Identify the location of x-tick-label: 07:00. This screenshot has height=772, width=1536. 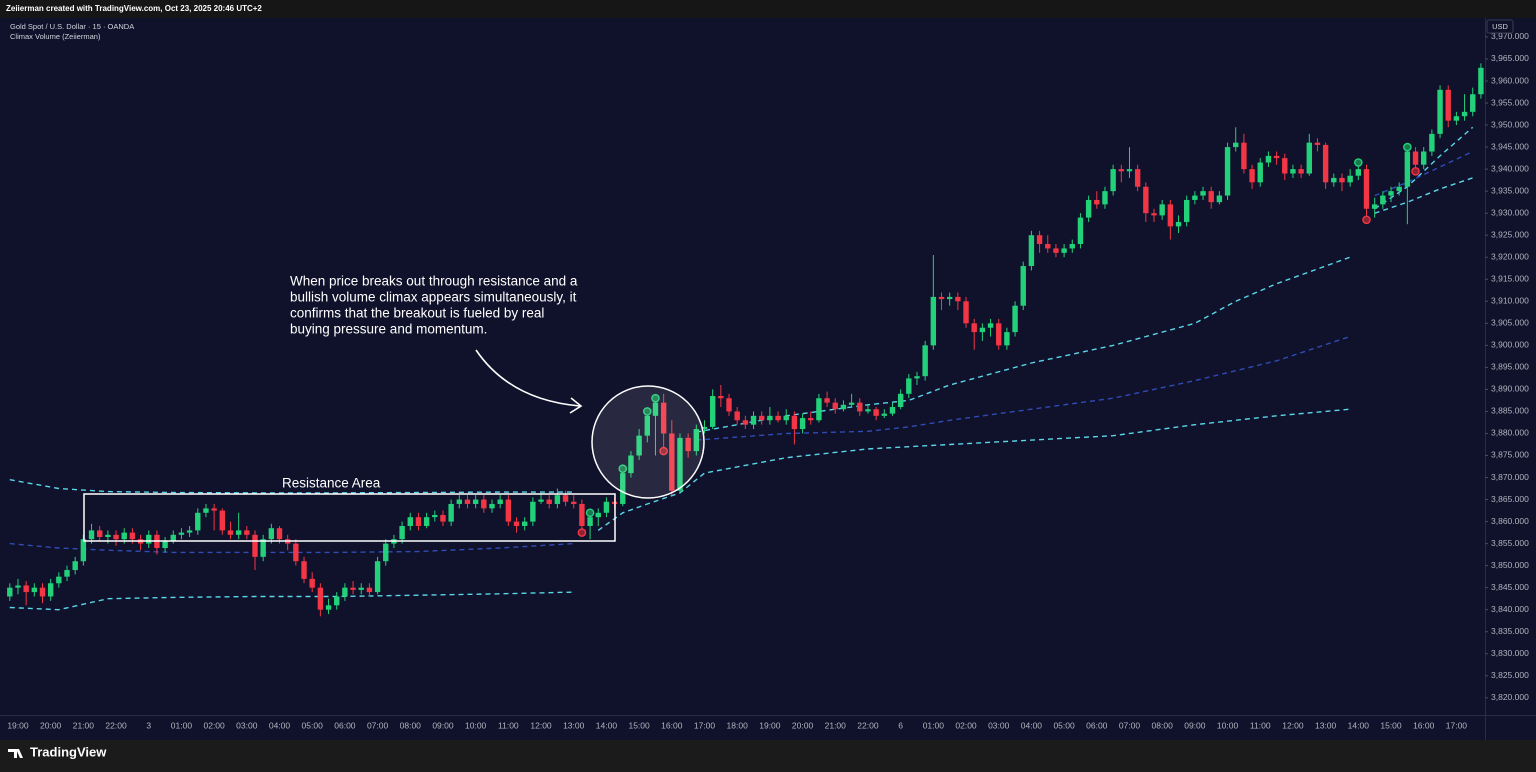
(378, 725).